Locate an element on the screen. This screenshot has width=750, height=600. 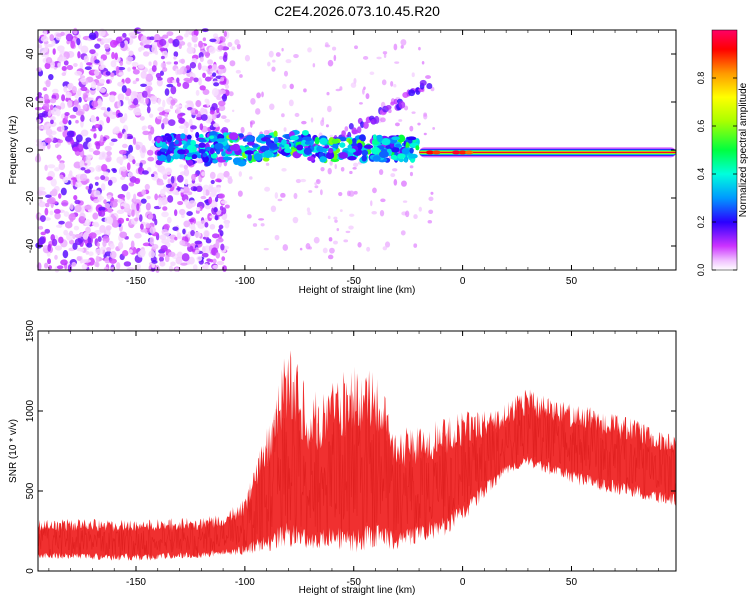
snr-x-tick-label: 50 is located at coordinates (572, 582).